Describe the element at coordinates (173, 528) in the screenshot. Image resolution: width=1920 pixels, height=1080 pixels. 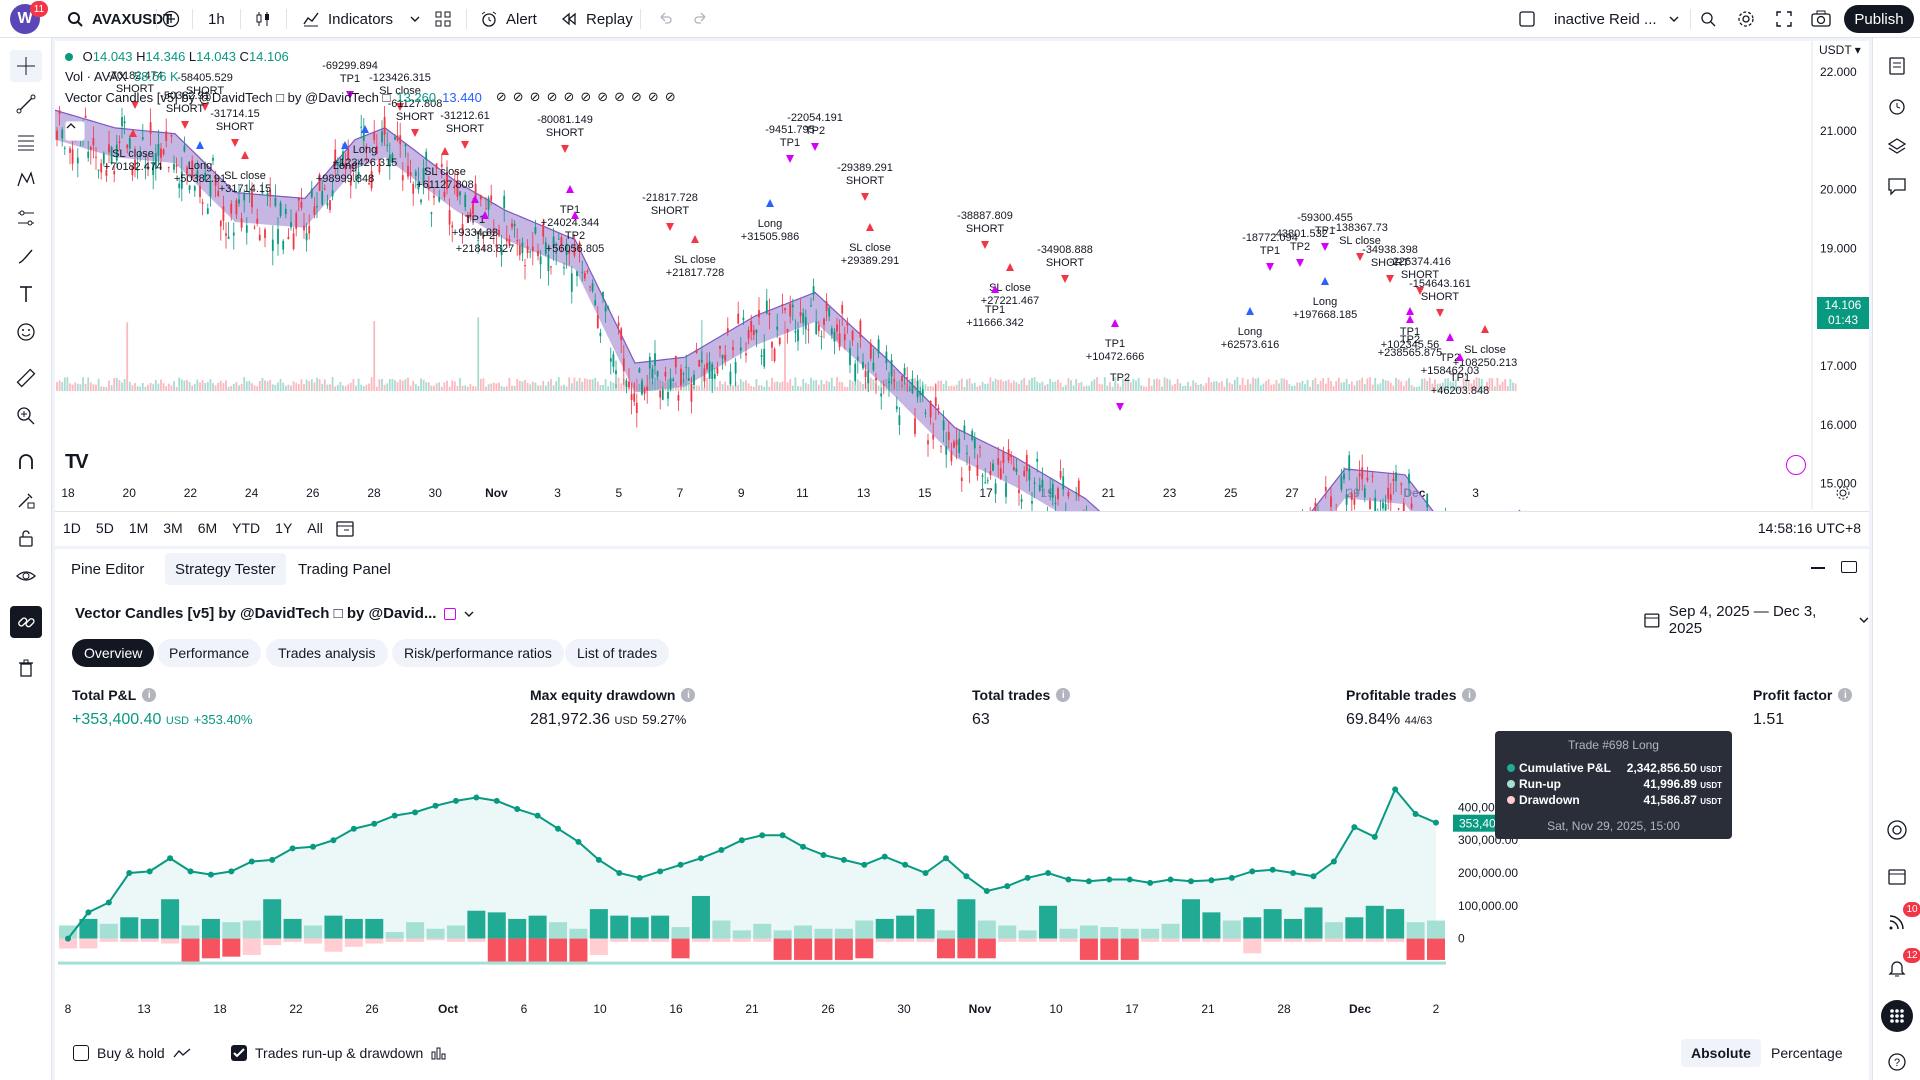
I see `range-button-3m: 3M` at that location.